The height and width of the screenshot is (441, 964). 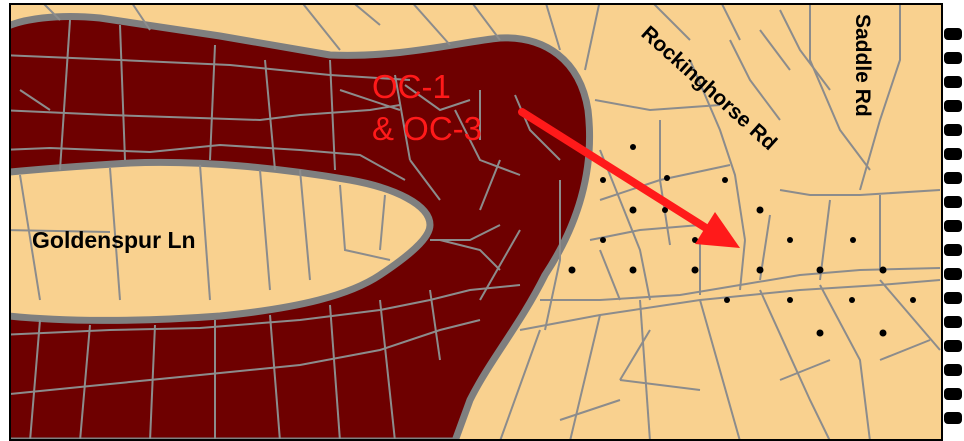 I want to click on red-arrow-icon, so click(x=629, y=178).